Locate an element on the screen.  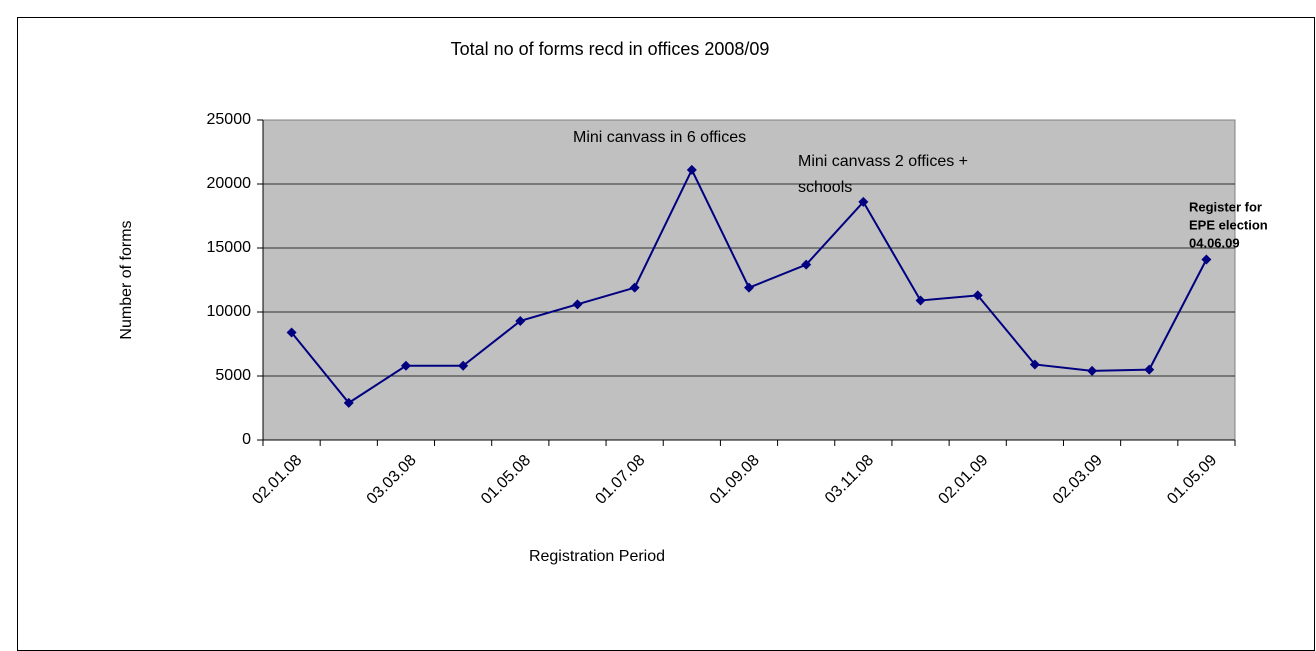
y-tick-label: 10000 is located at coordinates (229, 311).